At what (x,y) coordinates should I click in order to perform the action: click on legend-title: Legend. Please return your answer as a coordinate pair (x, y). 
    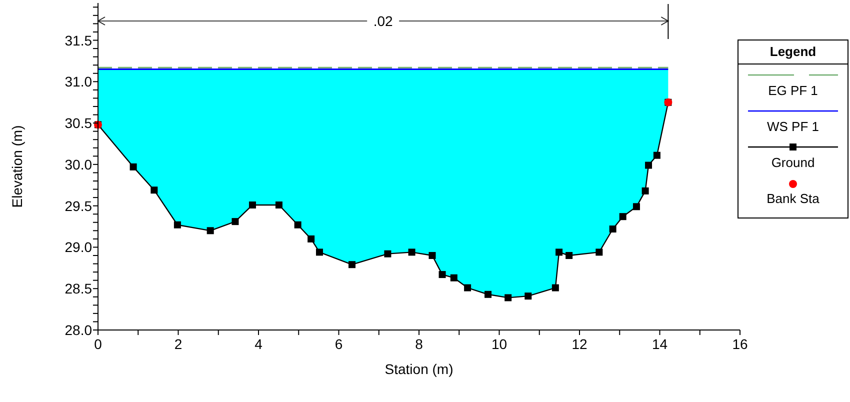
    Looking at the image, I should click on (793, 51).